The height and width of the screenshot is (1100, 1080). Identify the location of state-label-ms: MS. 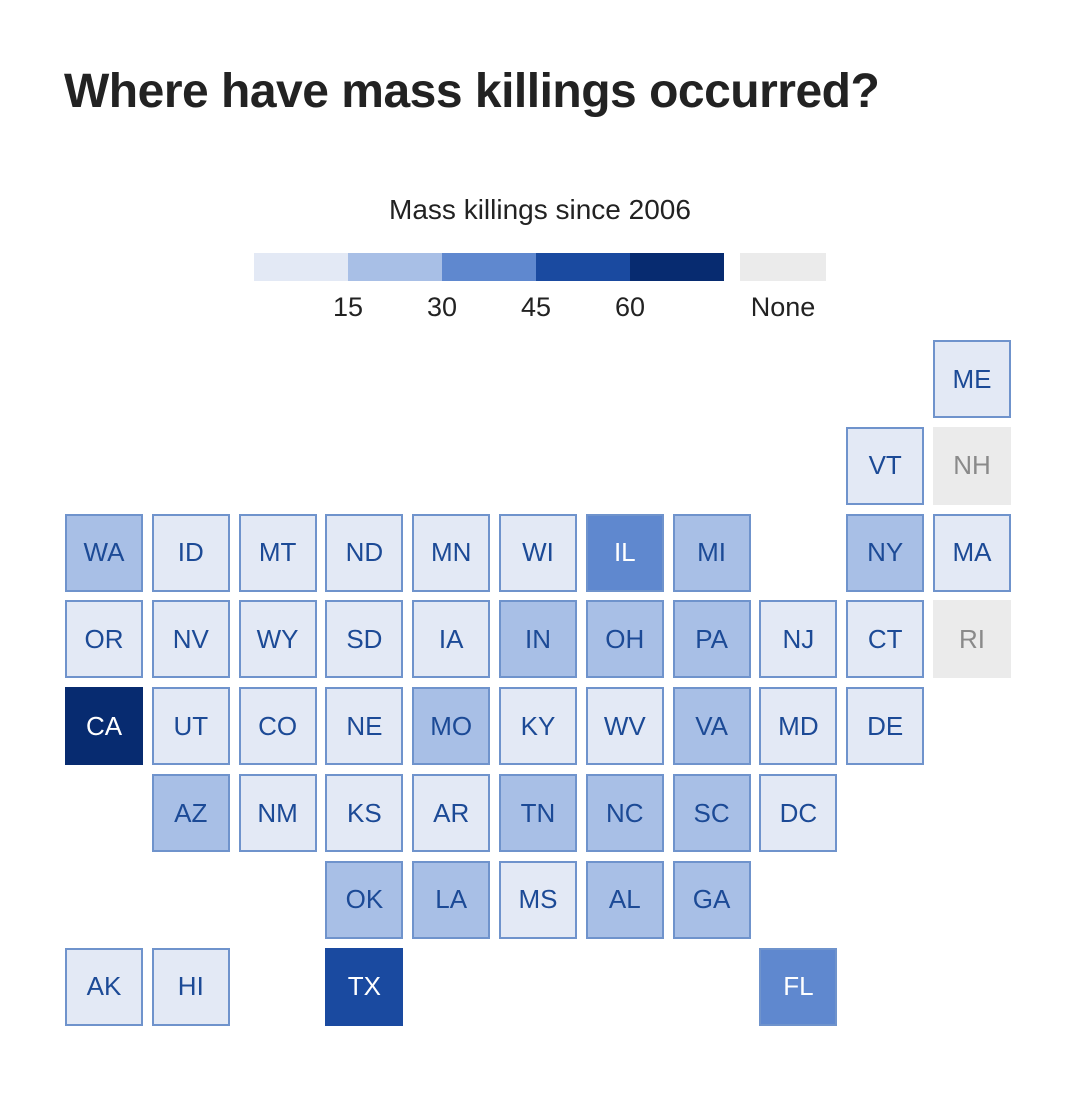
(538, 899).